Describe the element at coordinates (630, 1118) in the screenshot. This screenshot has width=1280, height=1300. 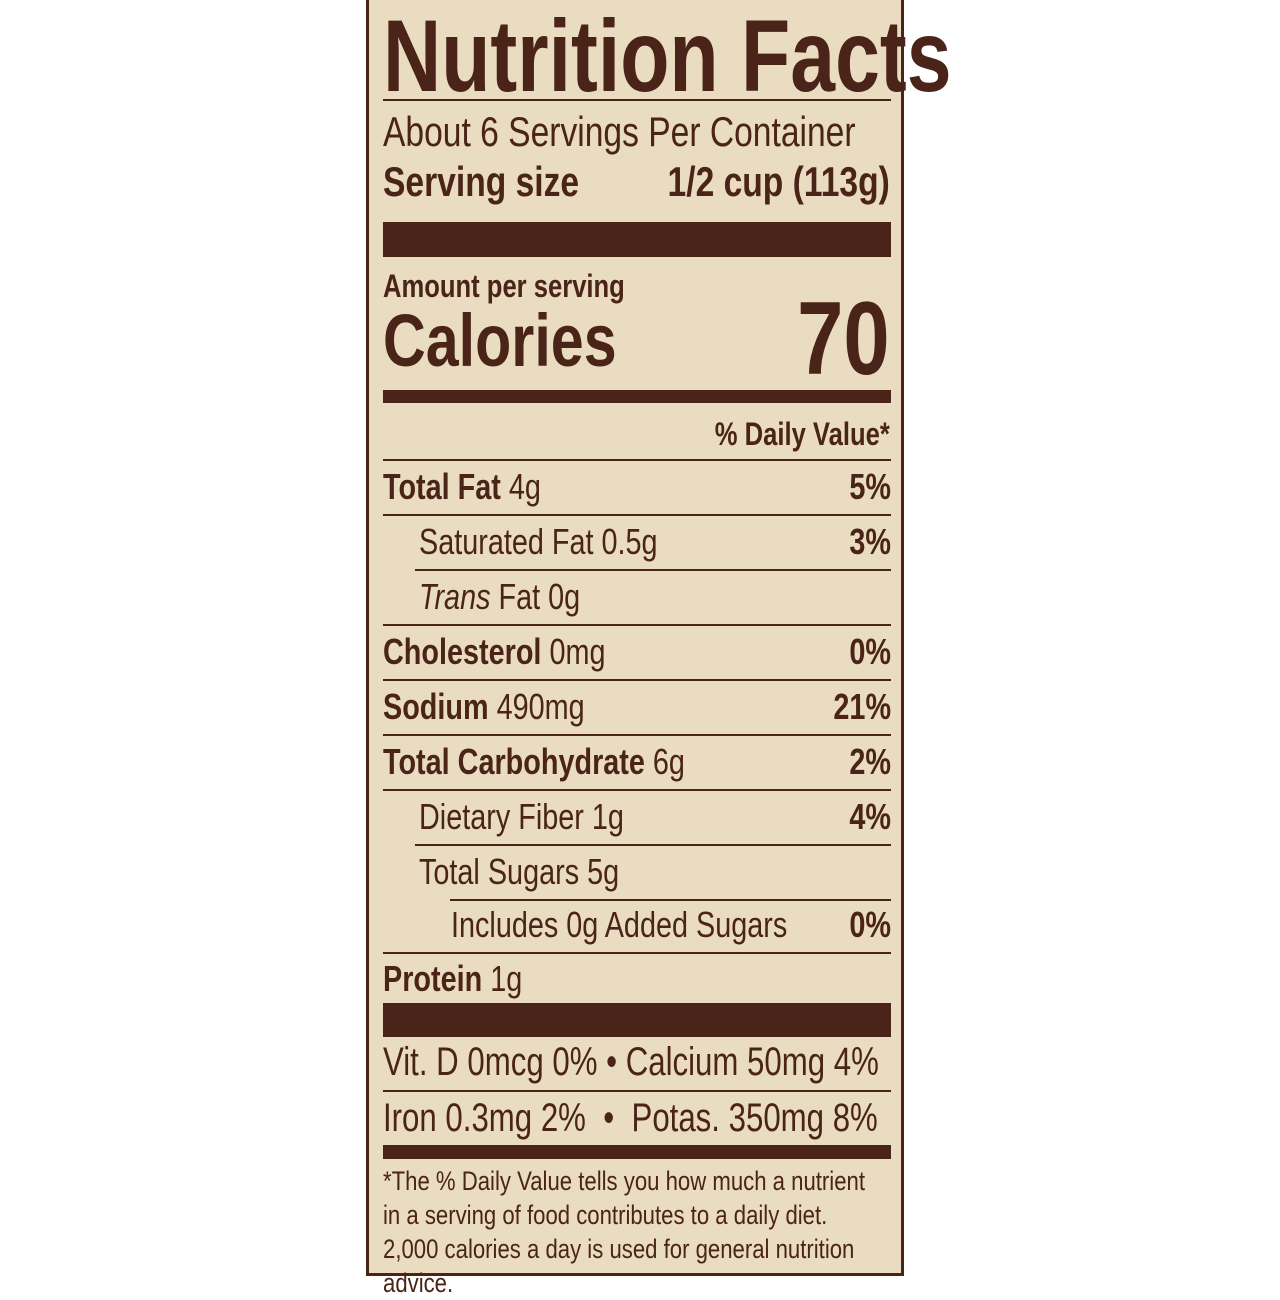
I see `vitamins-row-2: Iron 0.3mg 2% • Potas. 350mg 8%` at that location.